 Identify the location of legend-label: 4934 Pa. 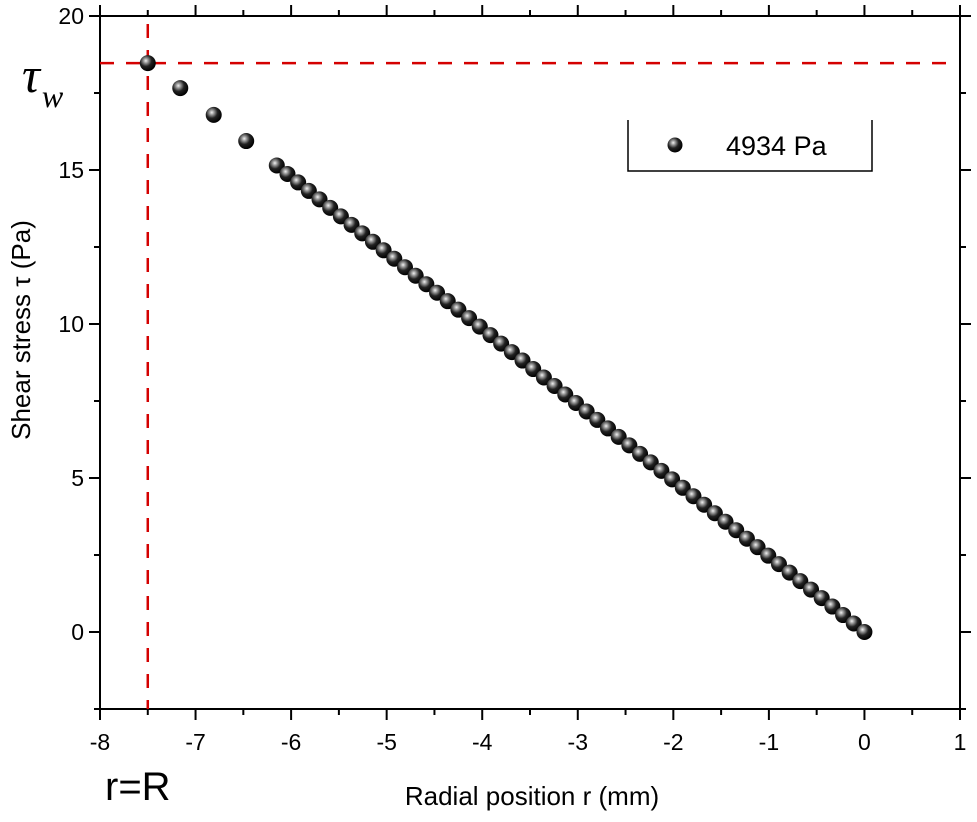
(777, 146).